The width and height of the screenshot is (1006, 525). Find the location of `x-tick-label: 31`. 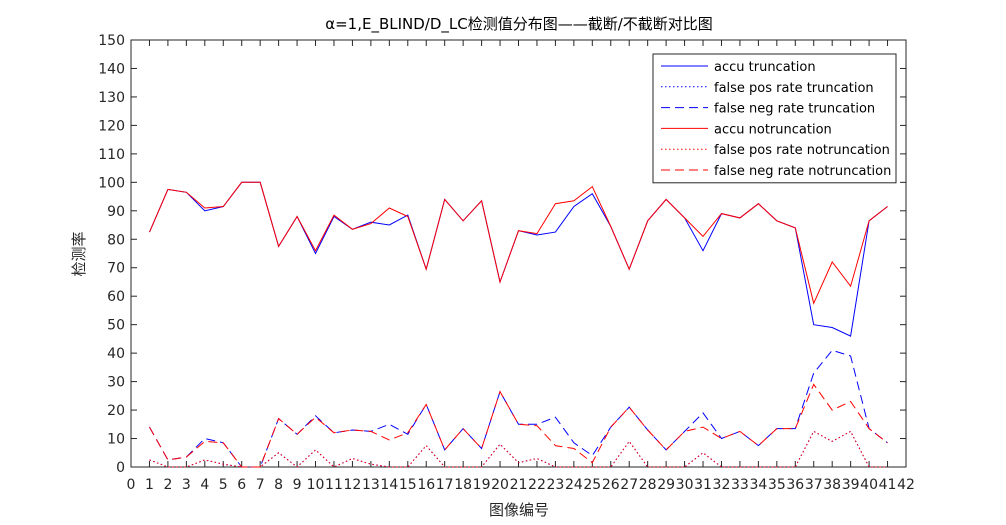

x-tick-label: 31 is located at coordinates (703, 485).